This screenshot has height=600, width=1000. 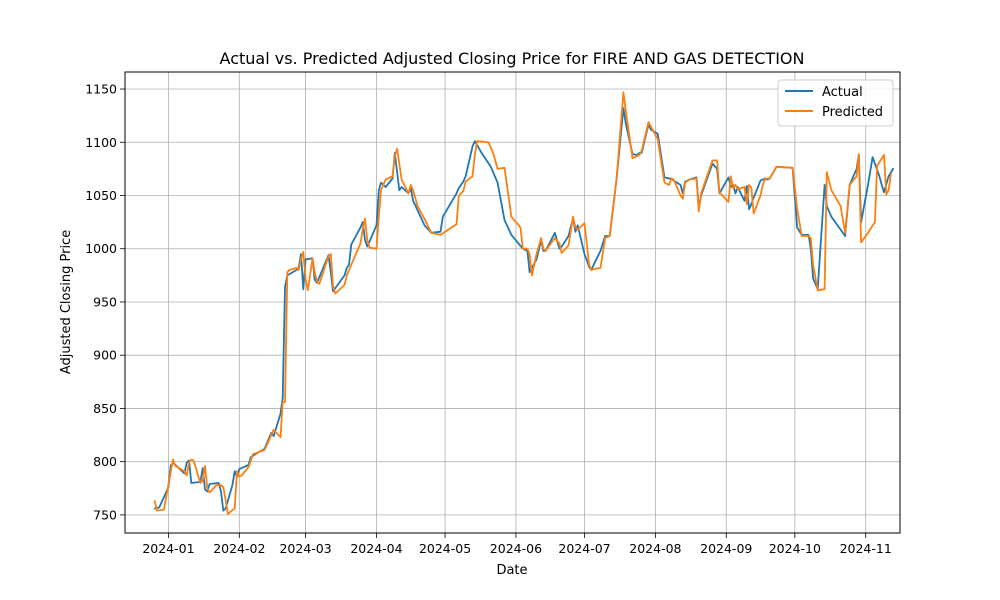 What do you see at coordinates (101, 248) in the screenshot?
I see `y-tick-label: 1000` at bounding box center [101, 248].